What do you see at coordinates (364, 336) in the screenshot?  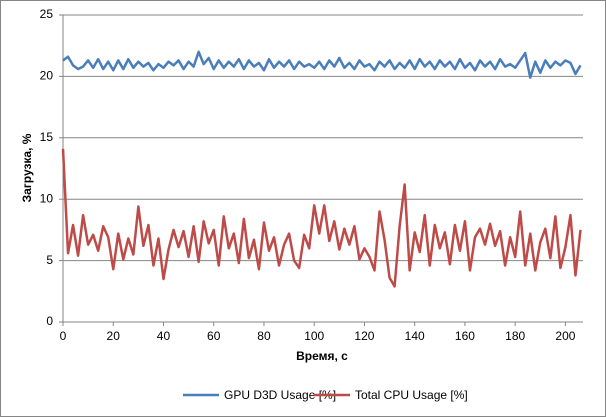 I see `x-tick-label: 120` at bounding box center [364, 336].